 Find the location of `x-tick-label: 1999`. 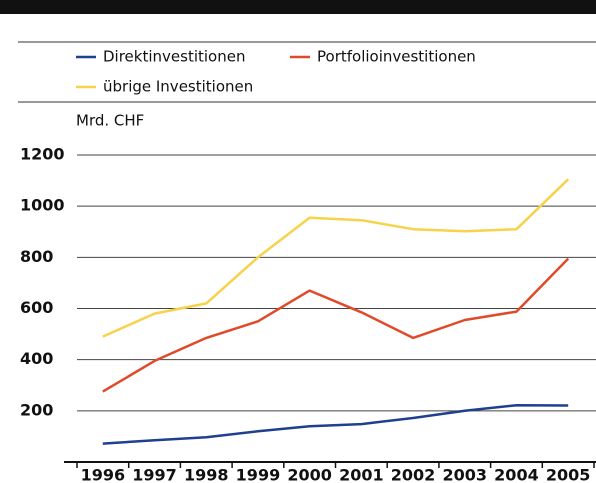

x-tick-label: 1999 is located at coordinates (258, 474).